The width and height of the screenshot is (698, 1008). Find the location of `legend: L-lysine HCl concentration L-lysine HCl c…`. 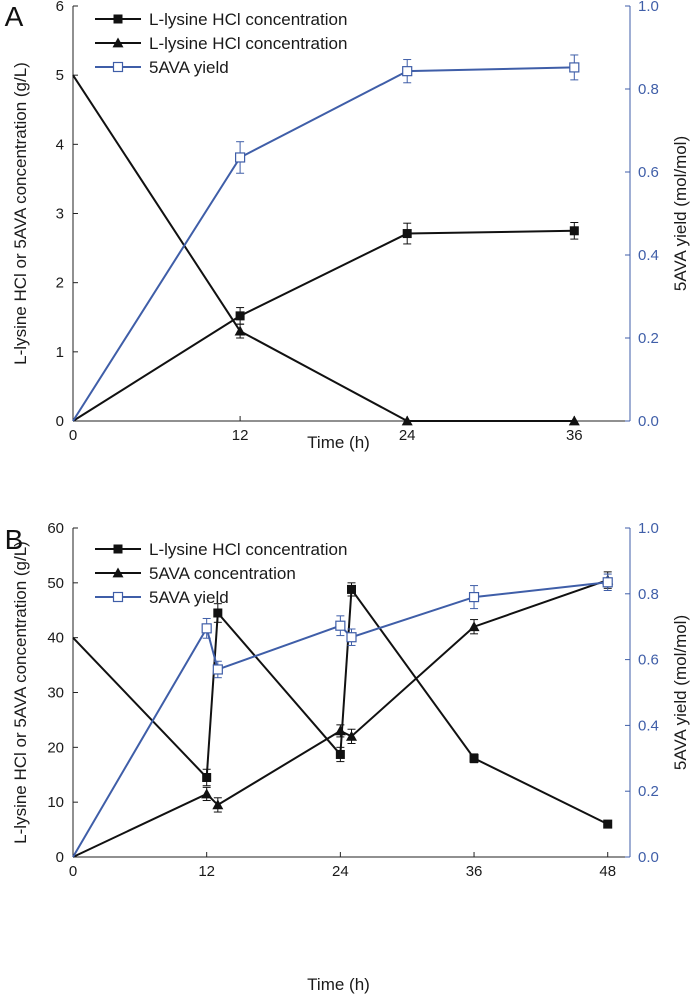

legend: L-lysine HCl concentration L-lysine HCl c… is located at coordinates (221, 43).